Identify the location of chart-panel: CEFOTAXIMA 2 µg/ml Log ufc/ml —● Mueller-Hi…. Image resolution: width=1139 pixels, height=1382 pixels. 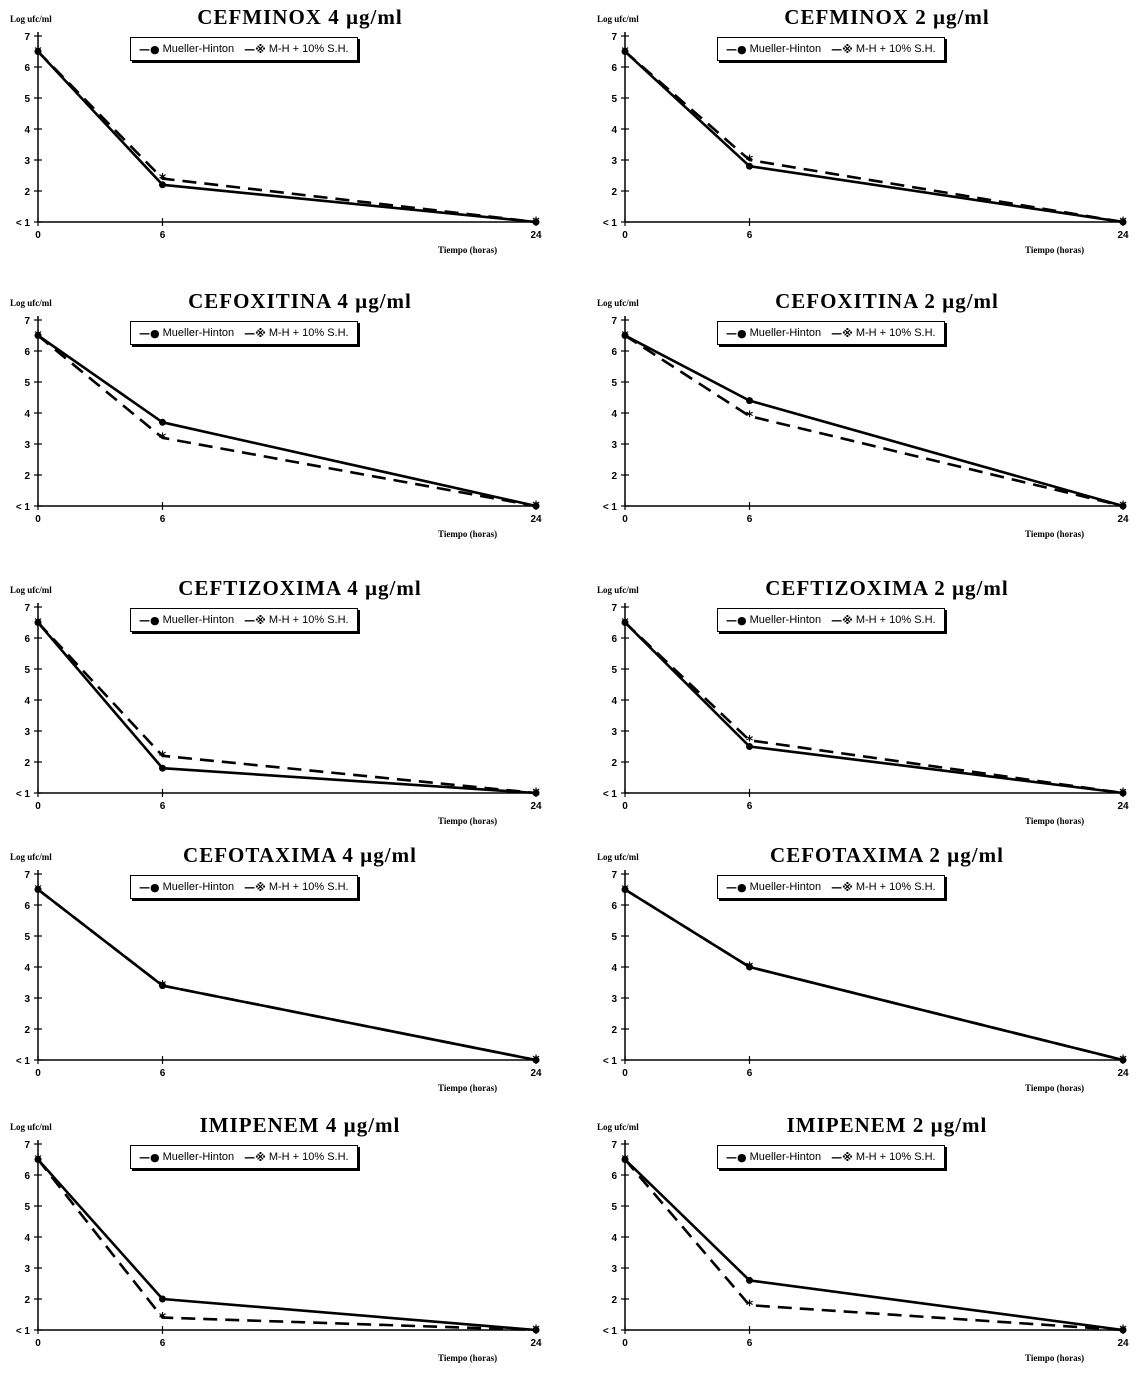
(863, 977).